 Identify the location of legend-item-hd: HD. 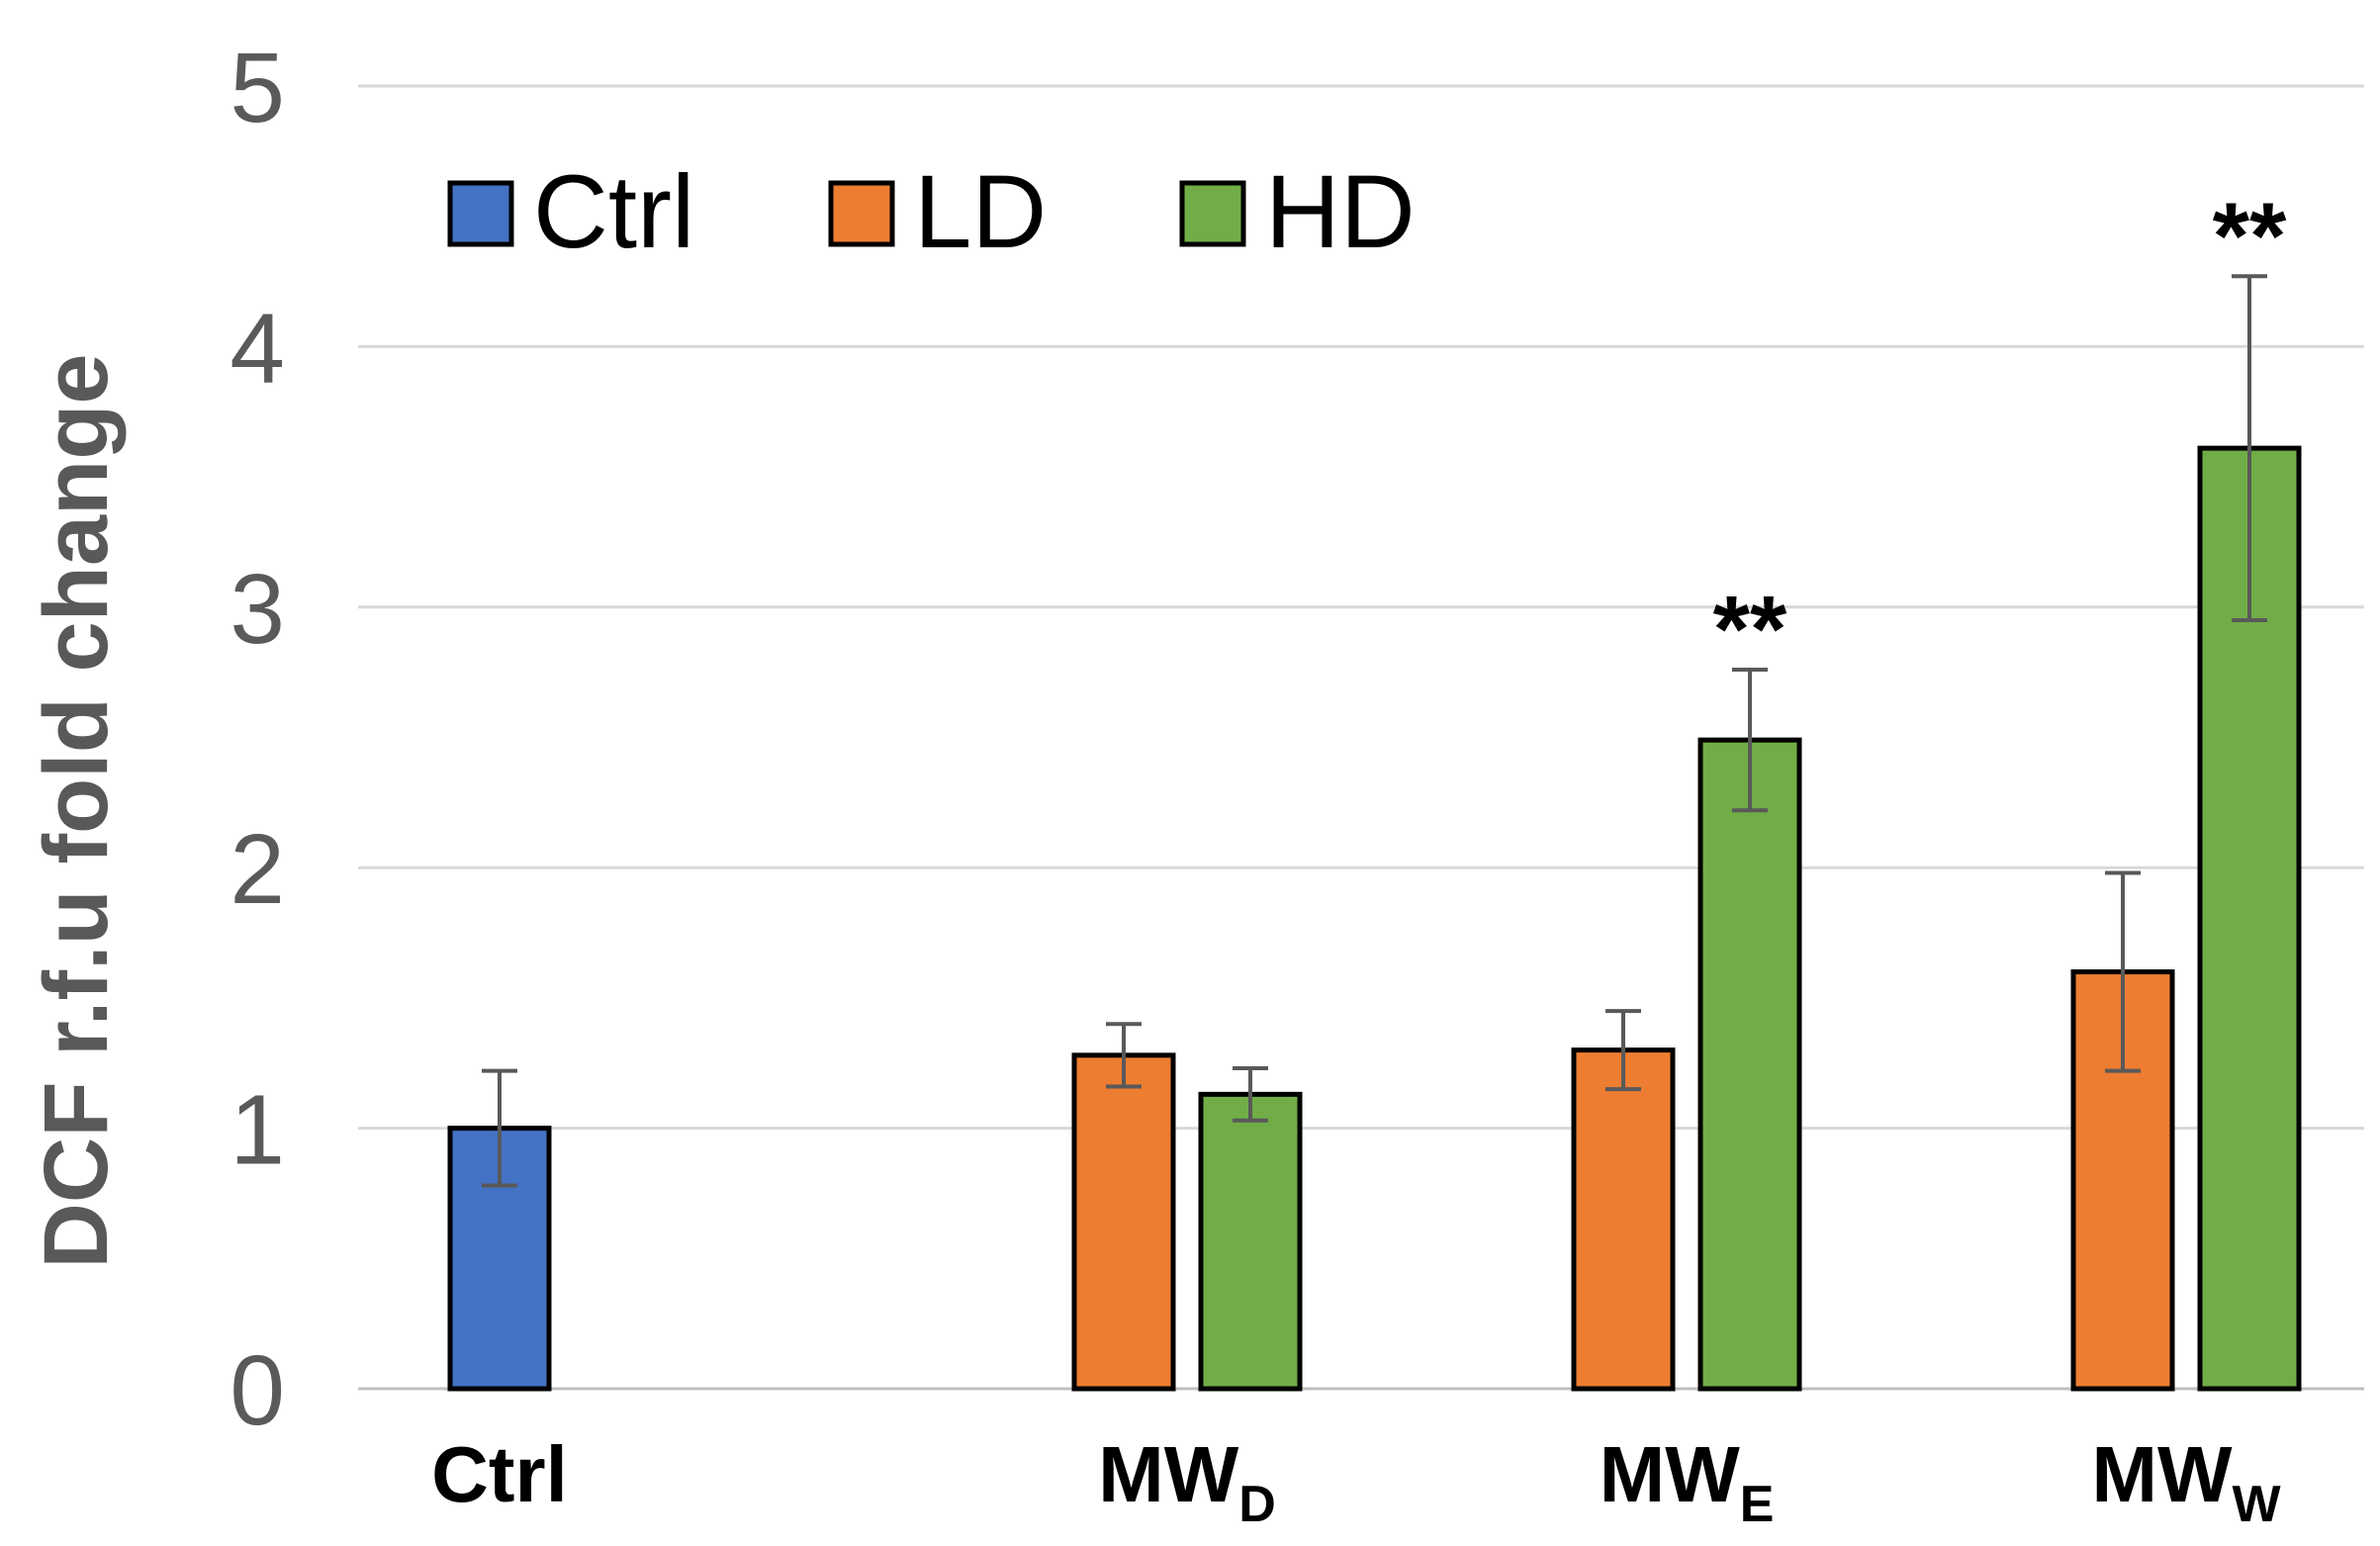
(1297, 212).